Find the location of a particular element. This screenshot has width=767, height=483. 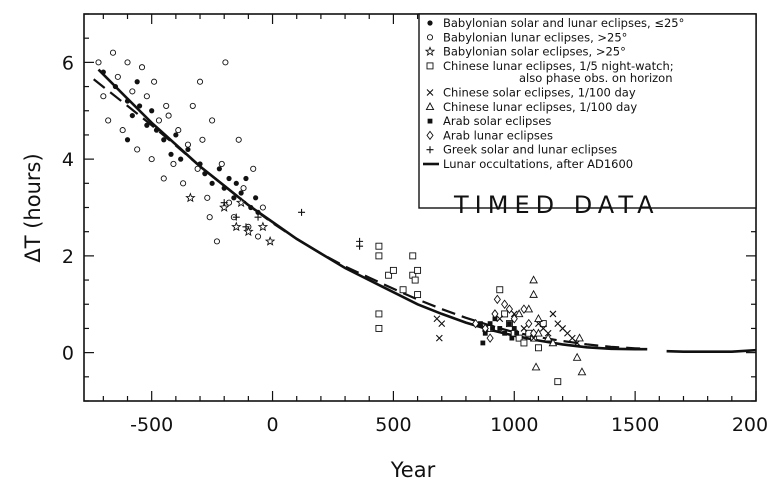

x-tick-label: 500 is located at coordinates (393, 425).